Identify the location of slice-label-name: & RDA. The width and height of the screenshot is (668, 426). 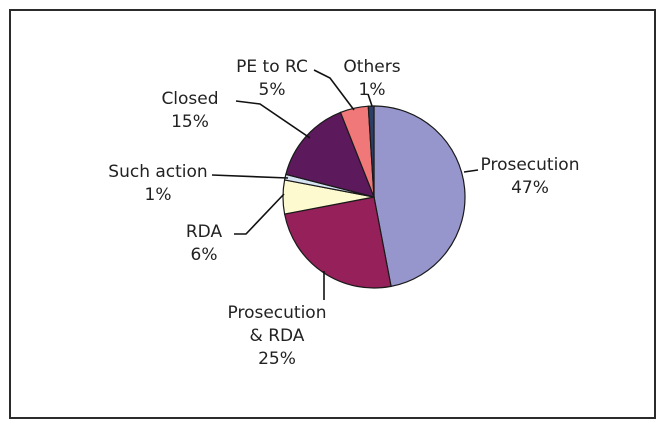
(277, 336).